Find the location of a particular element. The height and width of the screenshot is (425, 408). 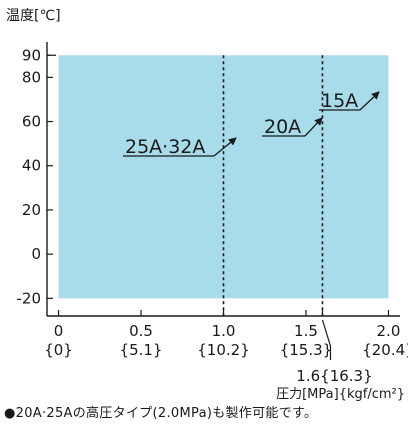

y-tick-label: 40 is located at coordinates (31, 166).